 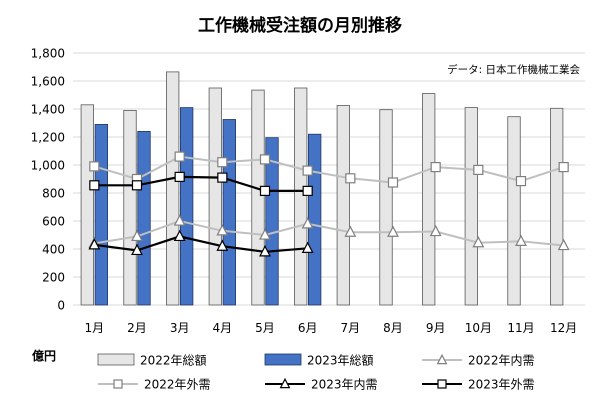 What do you see at coordinates (223, 328) in the screenshot?
I see `x-tick-label: 4月` at bounding box center [223, 328].